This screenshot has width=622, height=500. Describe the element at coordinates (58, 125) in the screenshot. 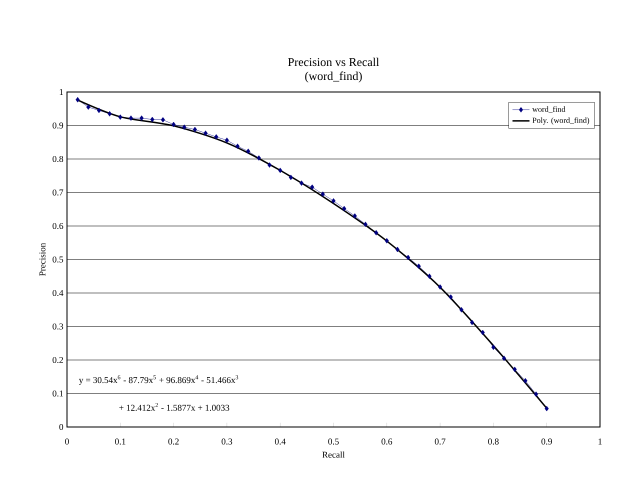

I see `y-tick-label: 0.9` at that location.